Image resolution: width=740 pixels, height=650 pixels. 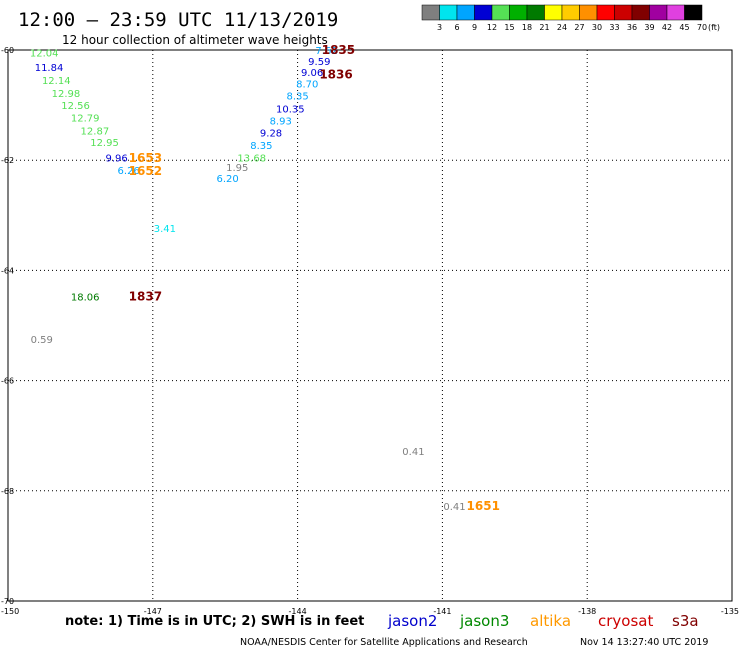 What do you see at coordinates (42, 340) in the screenshot?
I see `wave-height-label: 0.59` at bounding box center [42, 340].